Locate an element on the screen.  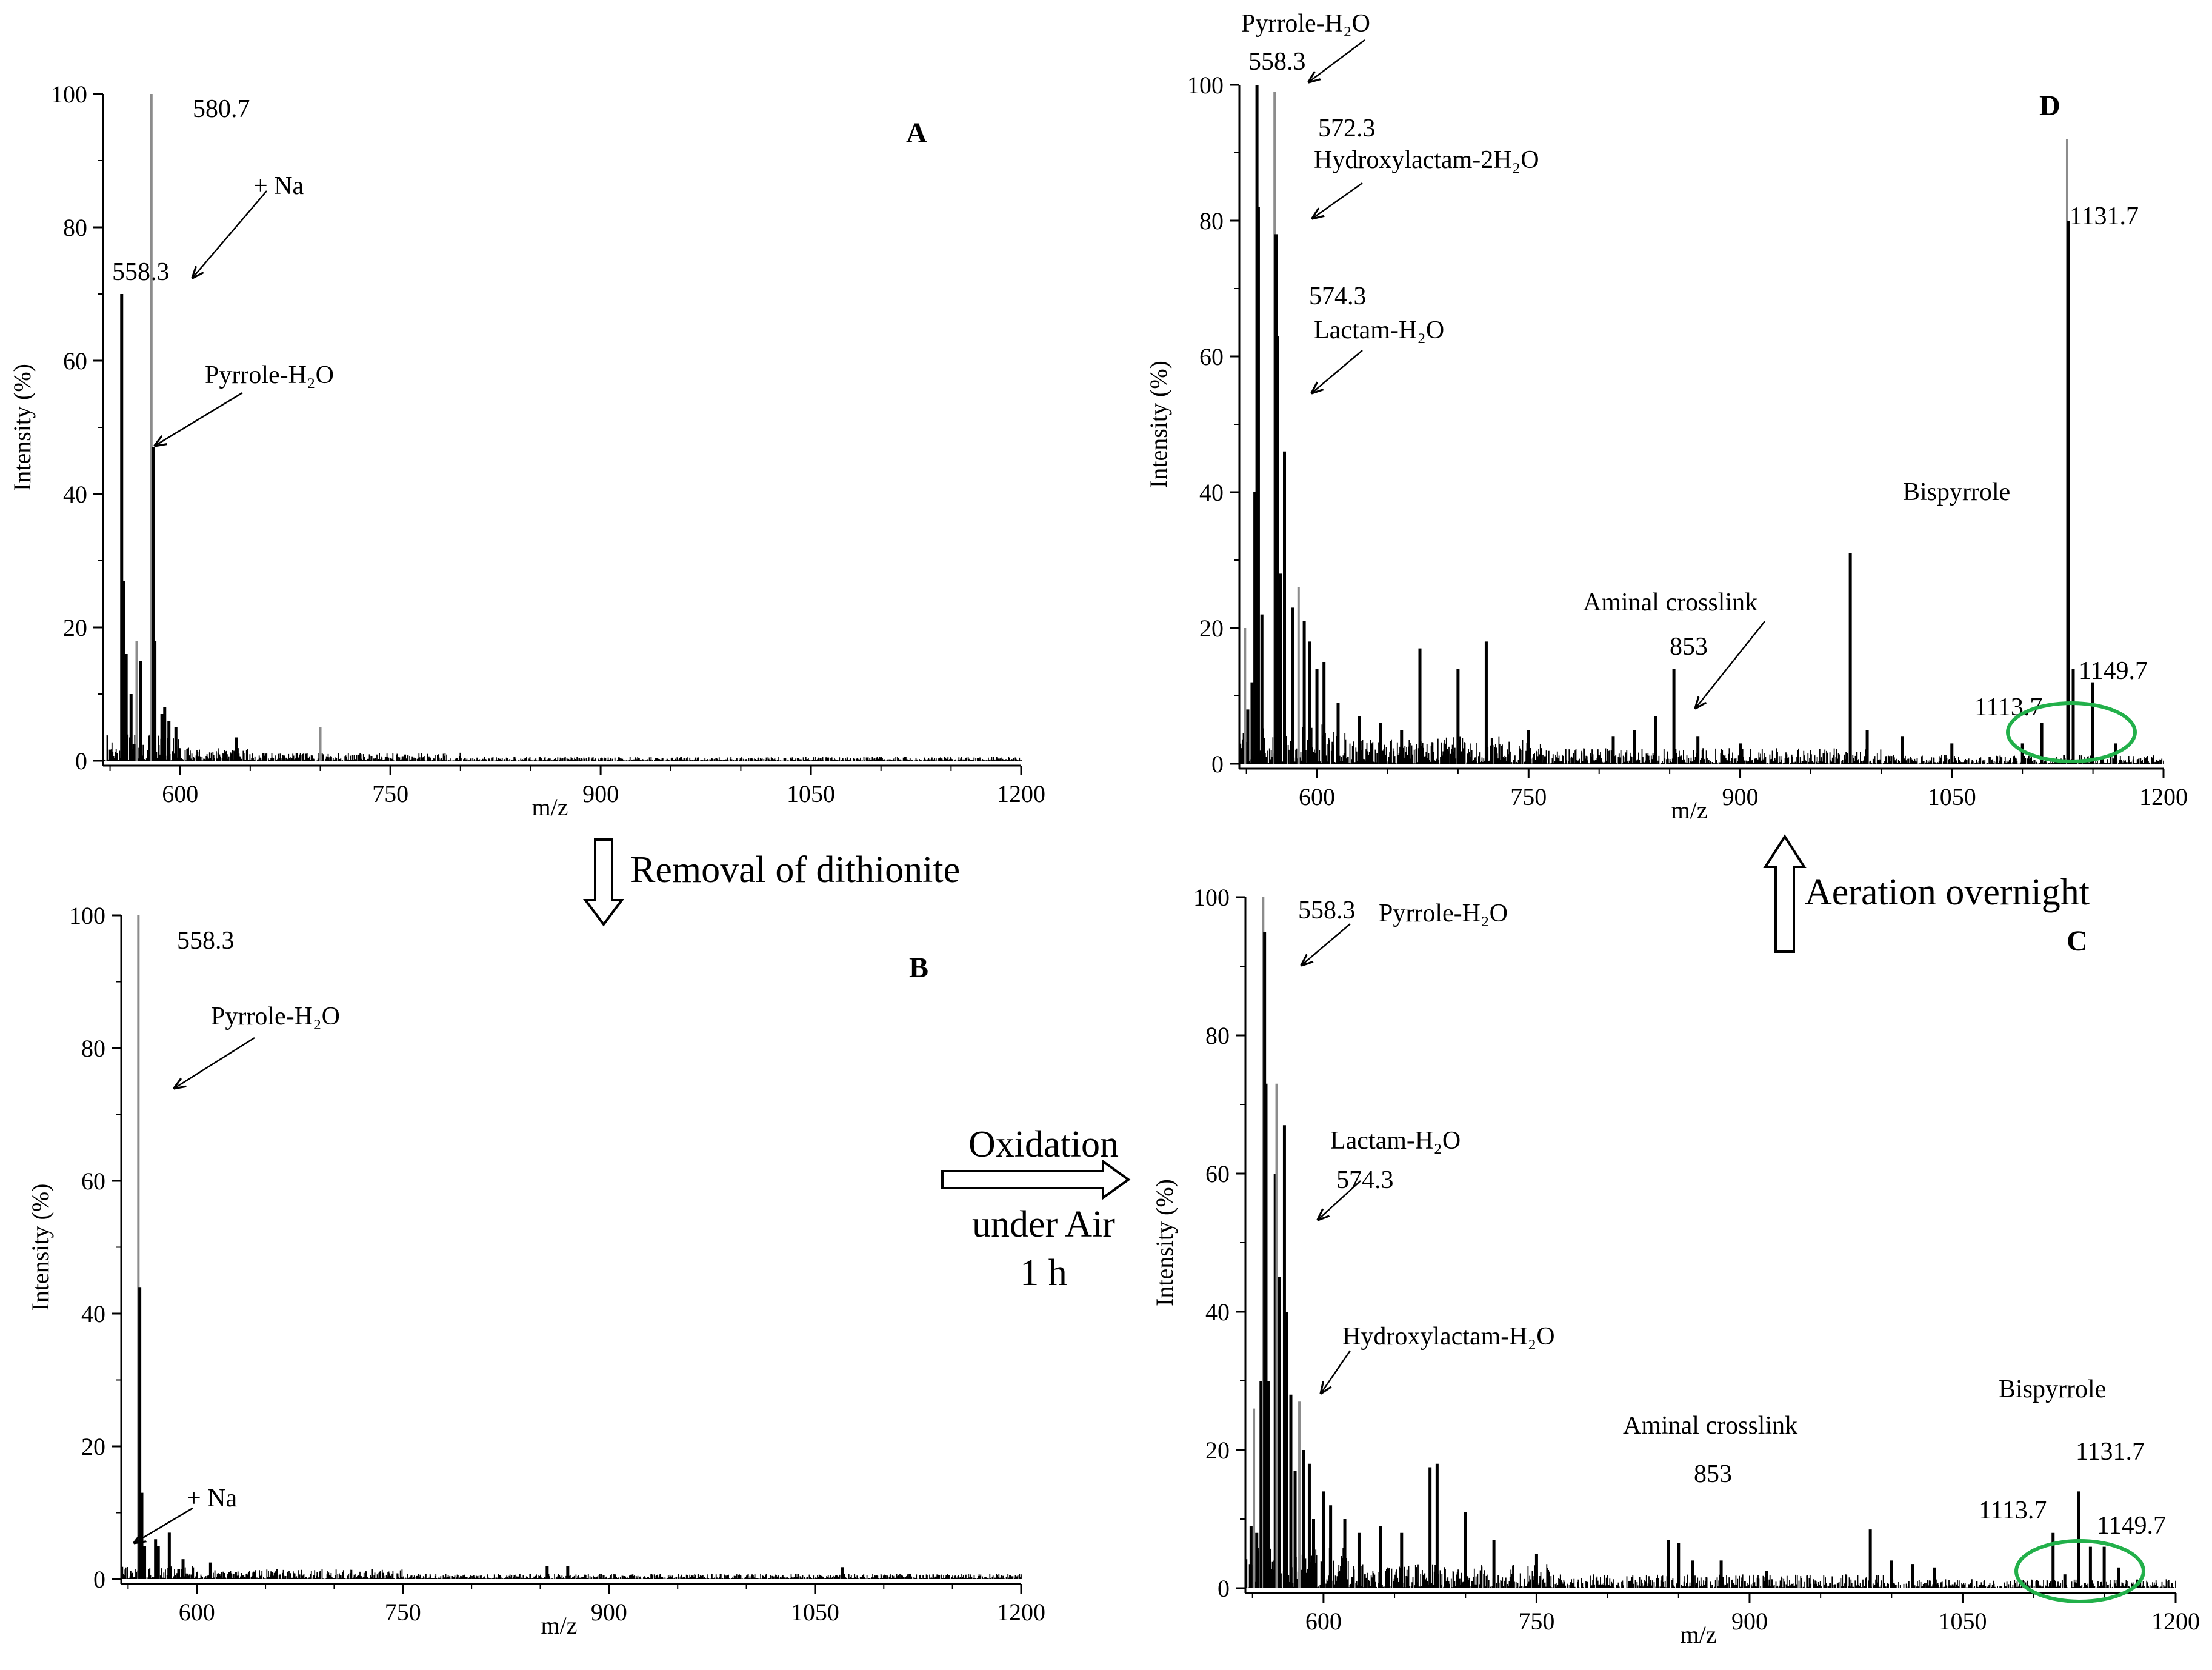
panel-letter: D is located at coordinates (2049, 106).